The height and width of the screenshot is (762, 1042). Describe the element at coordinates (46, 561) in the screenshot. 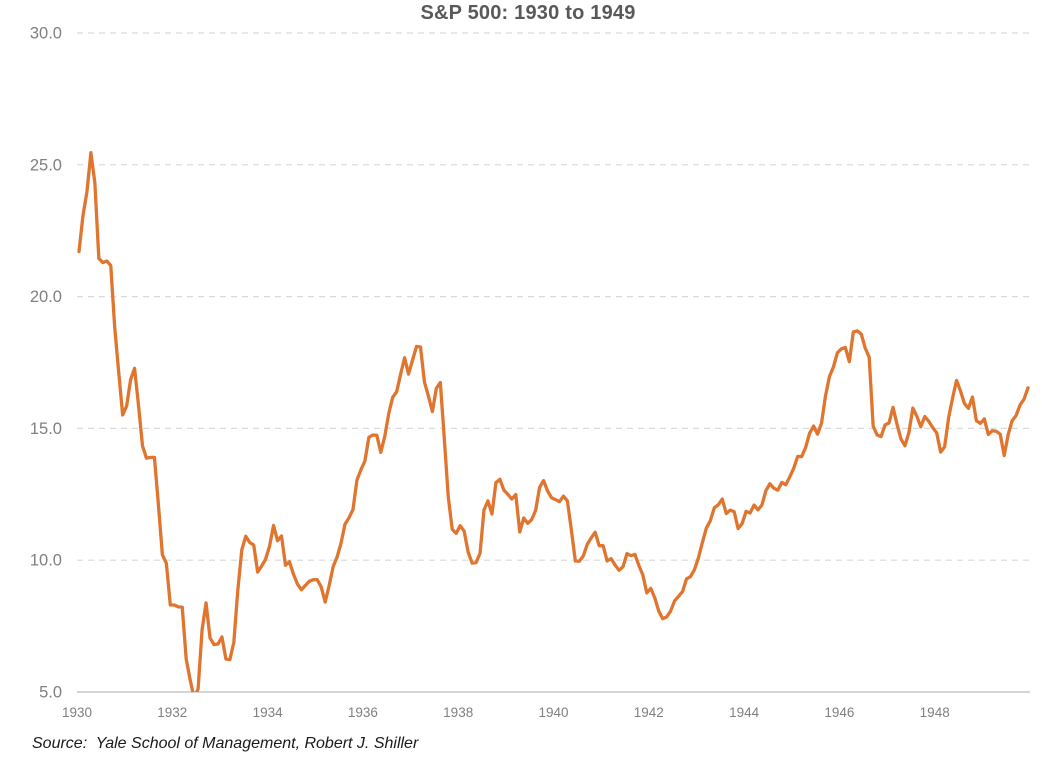

I see `y-tick-label: 10.0` at that location.